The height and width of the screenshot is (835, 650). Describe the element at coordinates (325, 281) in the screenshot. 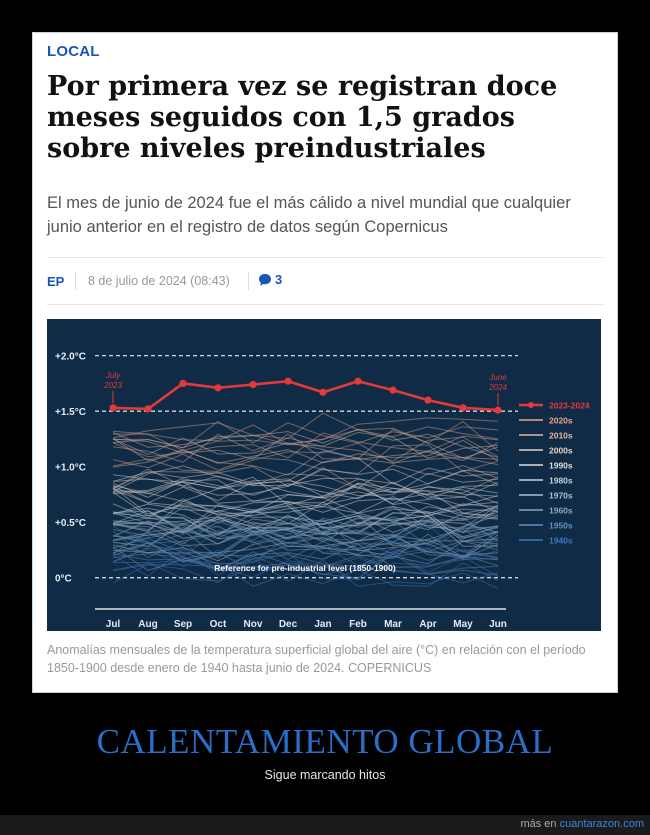

I see `article-meta: EP 8 de julio de 2024 (08:43) 3` at that location.